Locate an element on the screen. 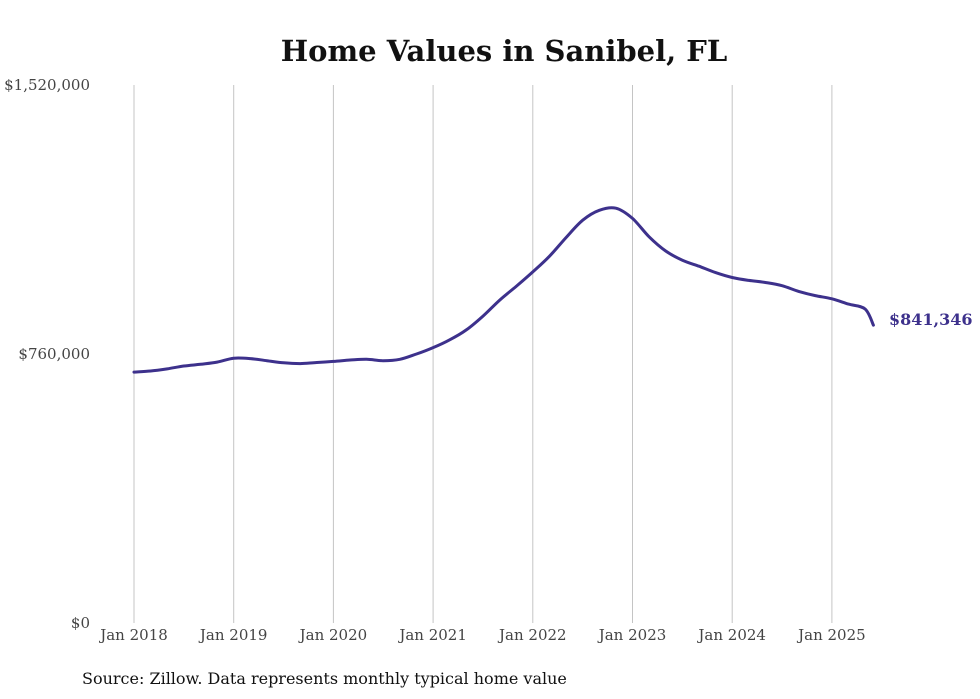 The height and width of the screenshot is (699, 980). y-tick-label: $0 is located at coordinates (80, 623).